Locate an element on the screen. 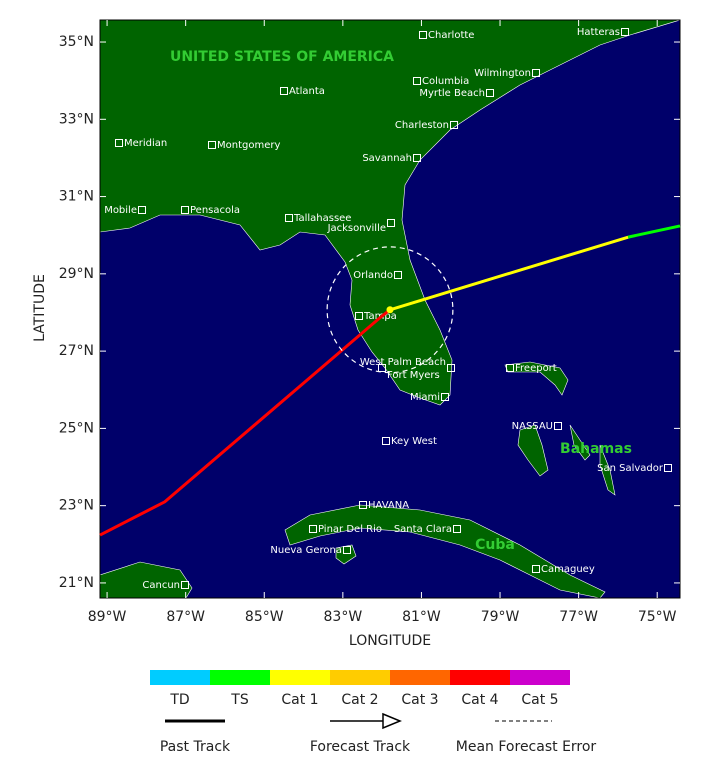 Image resolution: width=720 pixels, height=760 pixels. cuba-land is located at coordinates (445, 551).